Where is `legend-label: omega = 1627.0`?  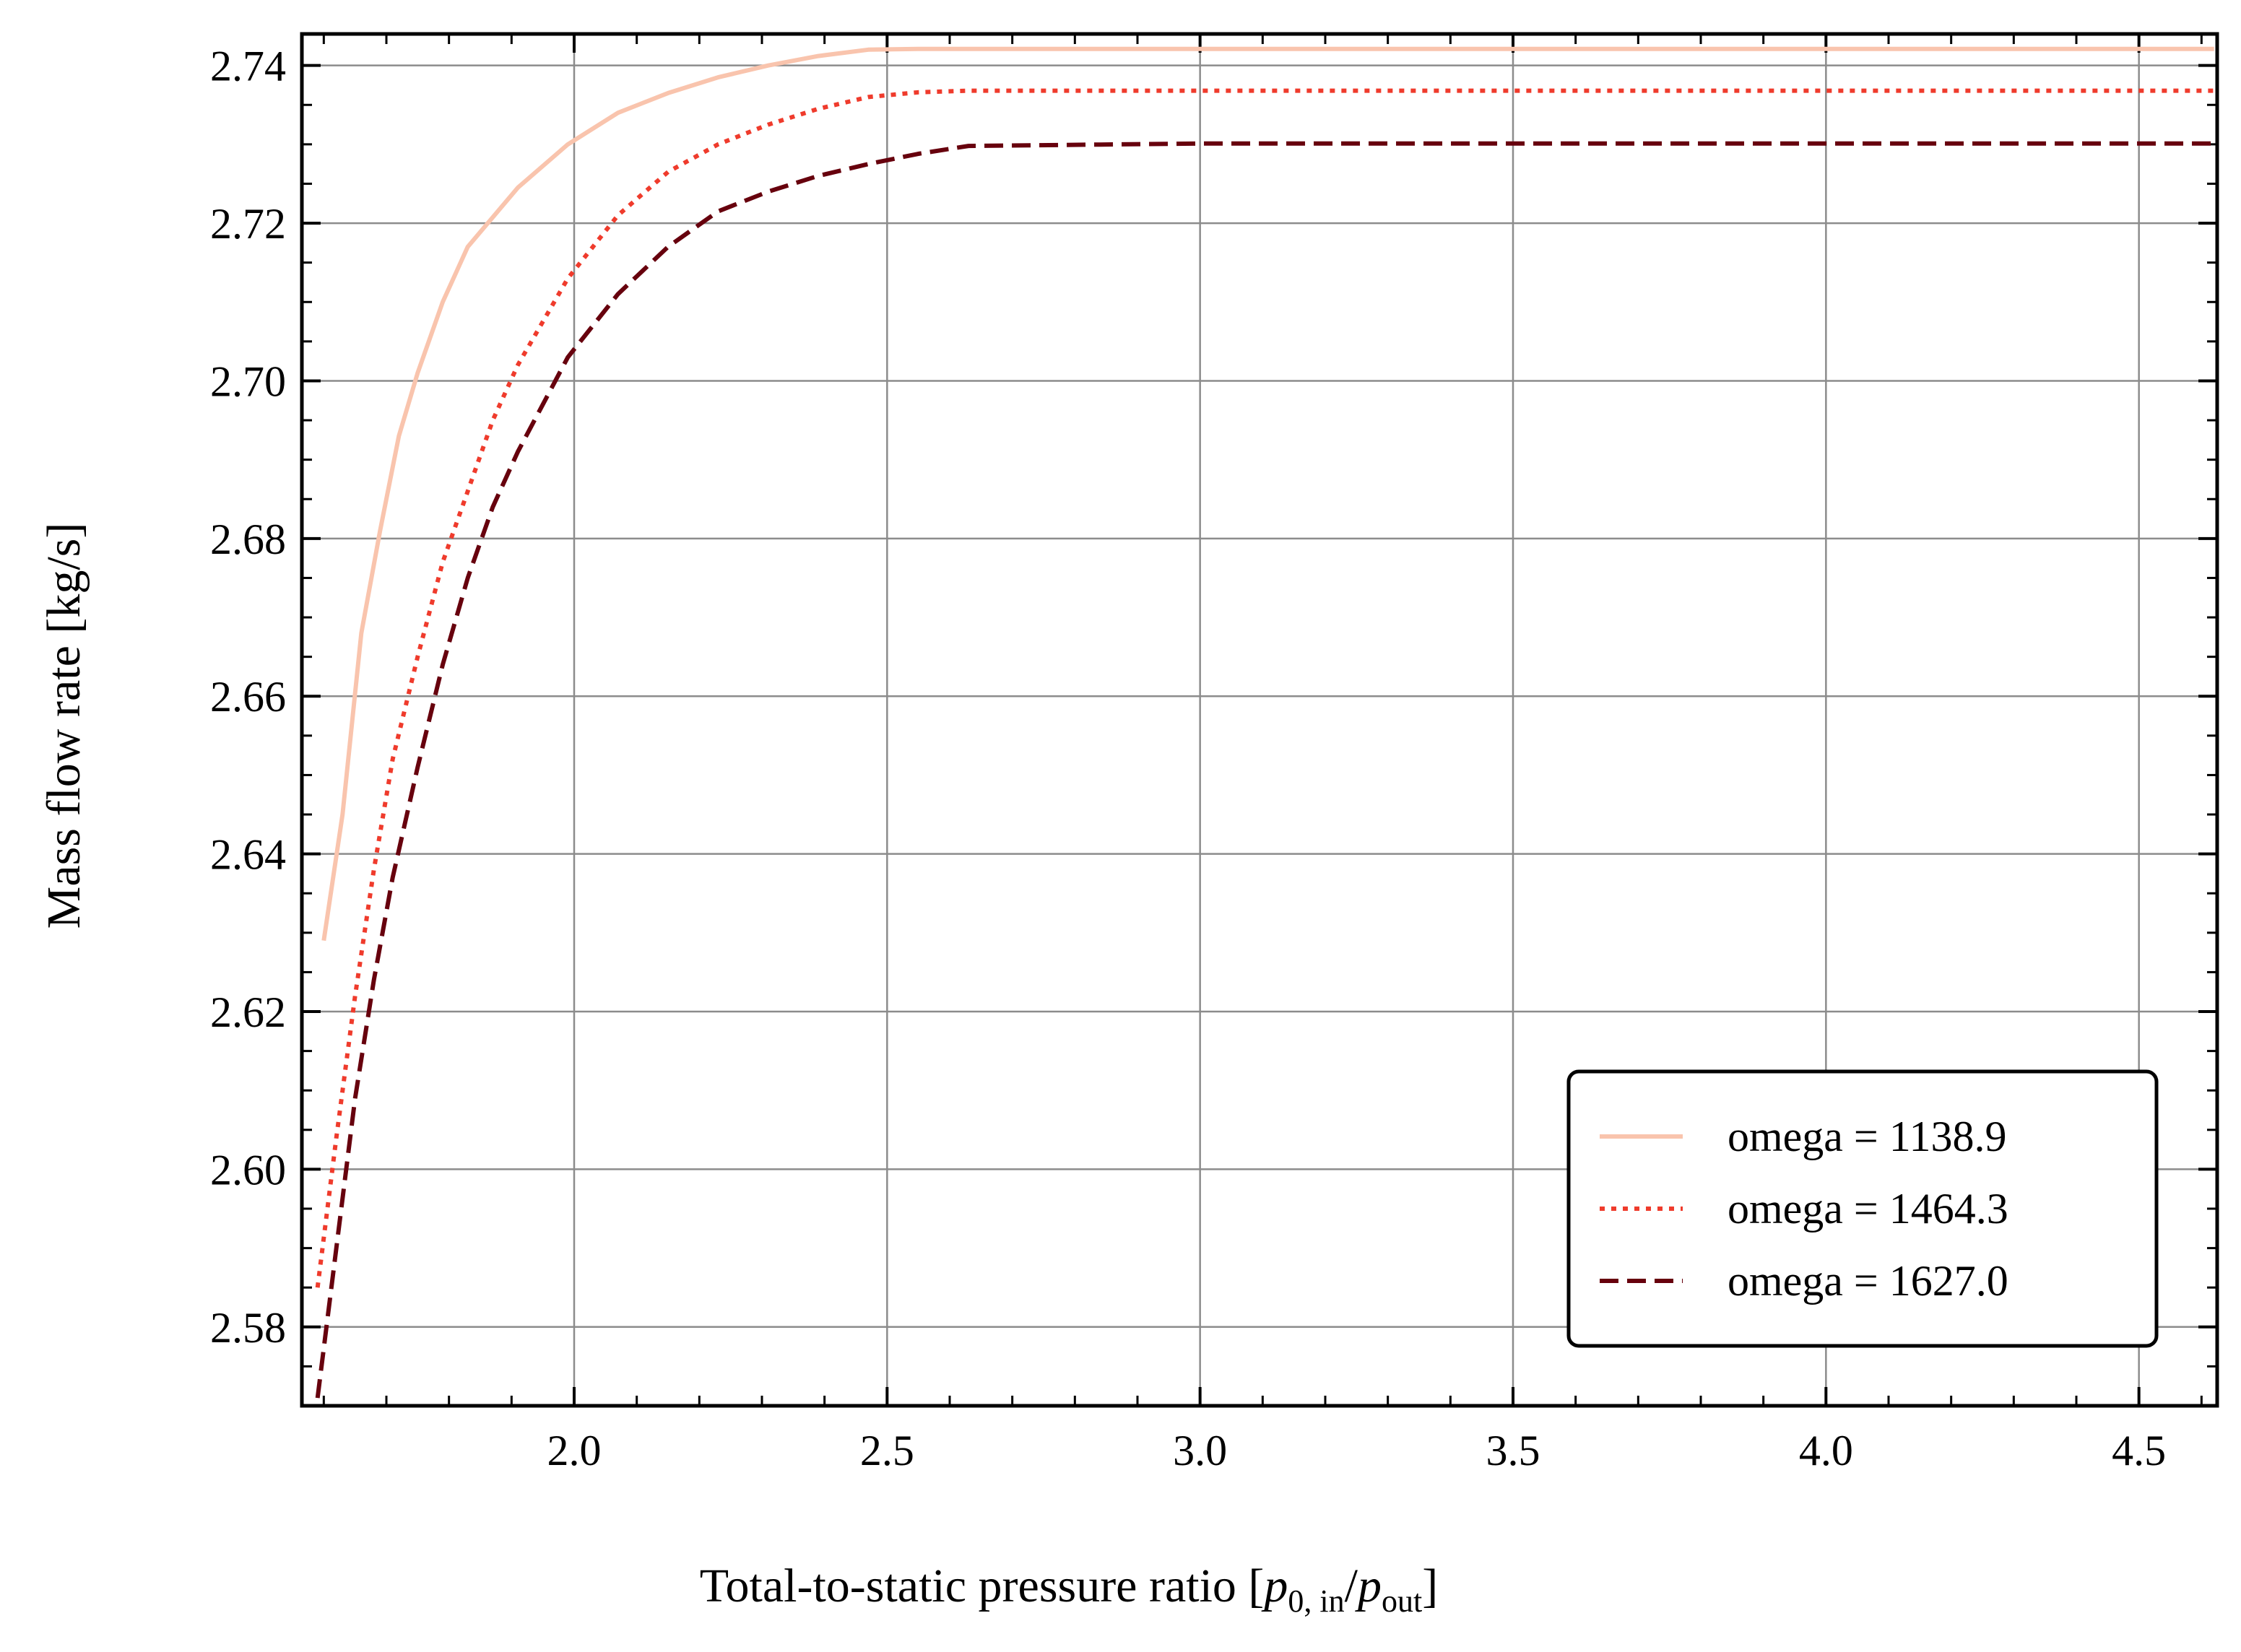 legend-label: omega = 1627.0 is located at coordinates (1868, 1281).